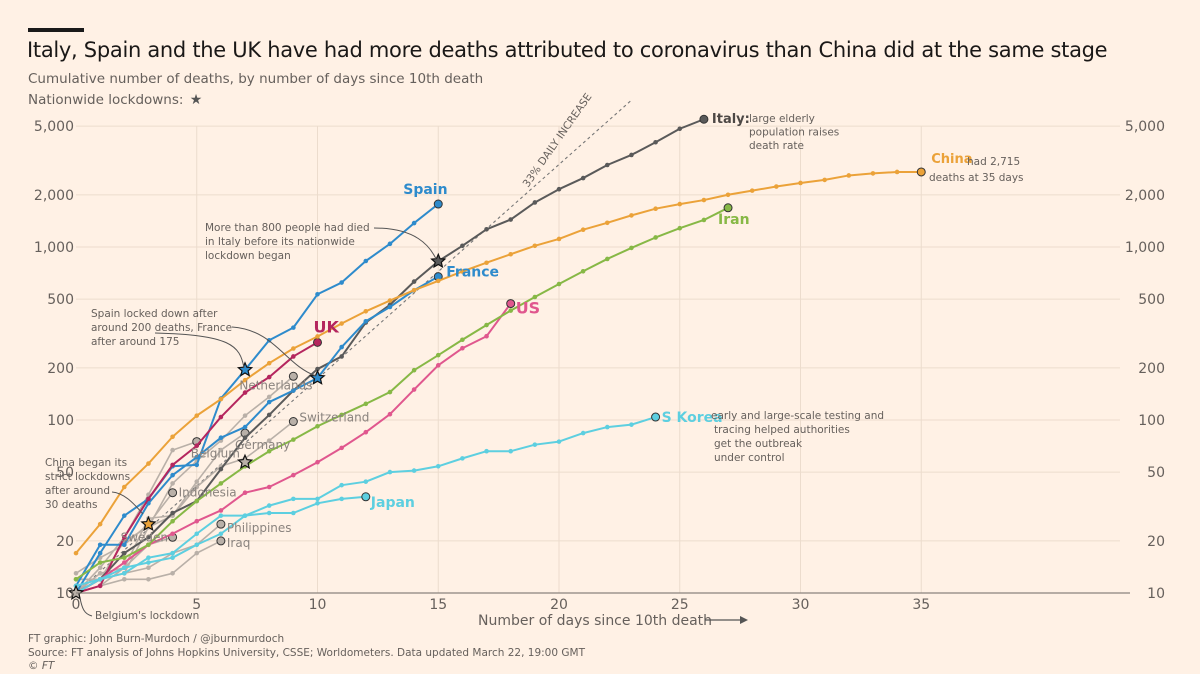 The width and height of the screenshot is (1200, 674). I want to click on y-tick-label-right: 1,000, so click(1145, 248).